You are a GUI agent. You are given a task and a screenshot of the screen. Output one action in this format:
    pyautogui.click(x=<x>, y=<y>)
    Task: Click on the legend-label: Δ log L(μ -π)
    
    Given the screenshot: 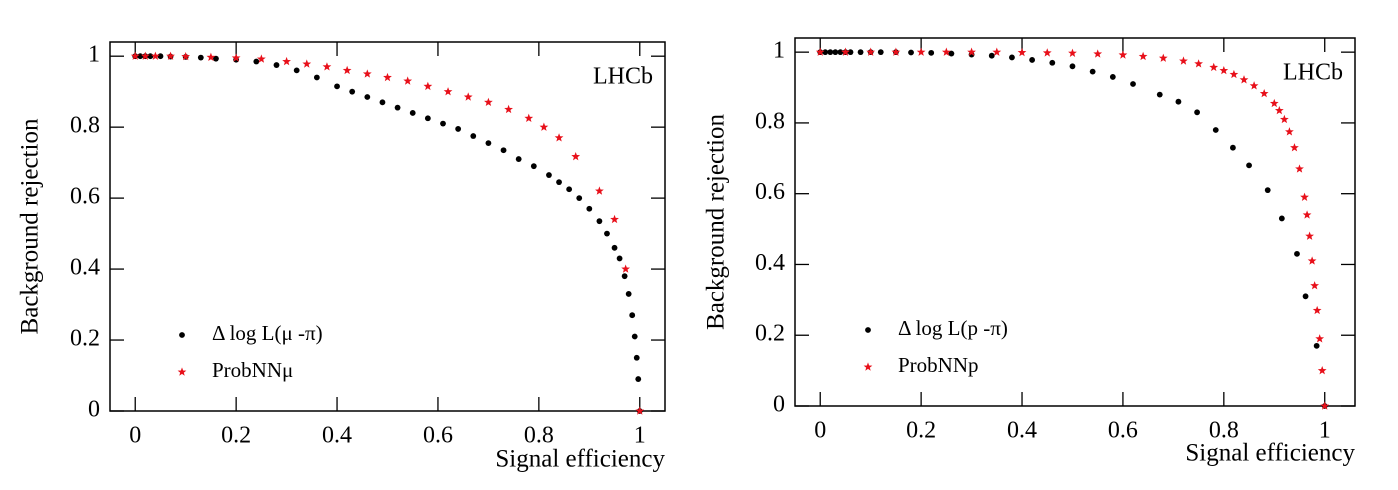 What is the action you would take?
    pyautogui.click(x=267, y=333)
    